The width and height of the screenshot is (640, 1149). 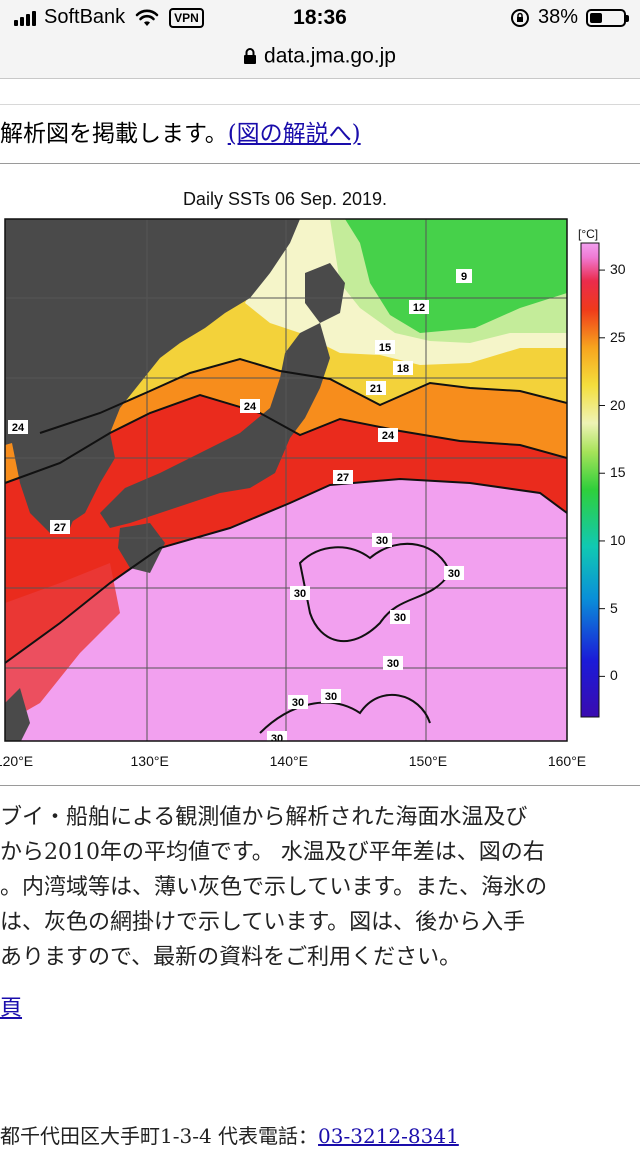 What do you see at coordinates (263, 922) in the screenshot?
I see `description-line: は、灰色の網掛けで示しています。図は、後から入手` at bounding box center [263, 922].